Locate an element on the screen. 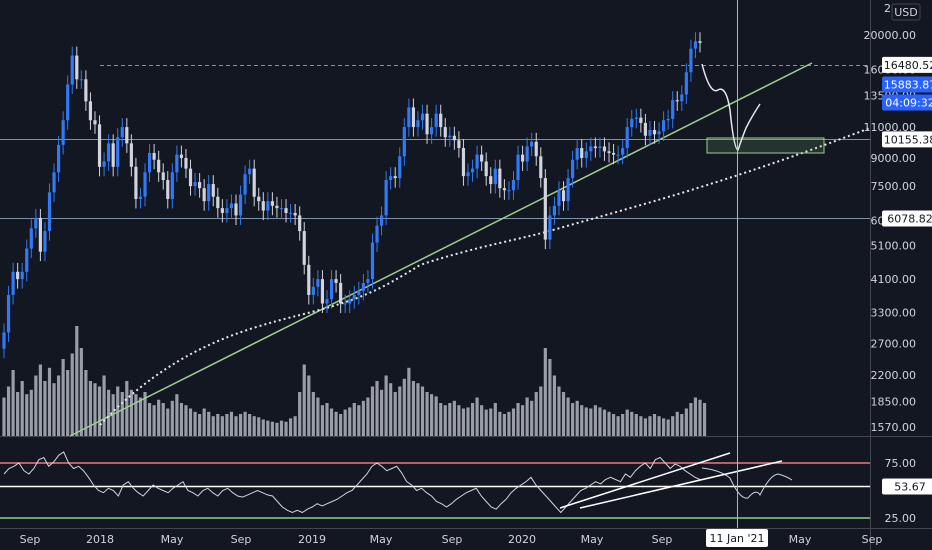 The width and height of the screenshot is (932, 550). last-price-tag: 15883.87 is located at coordinates (908, 84).